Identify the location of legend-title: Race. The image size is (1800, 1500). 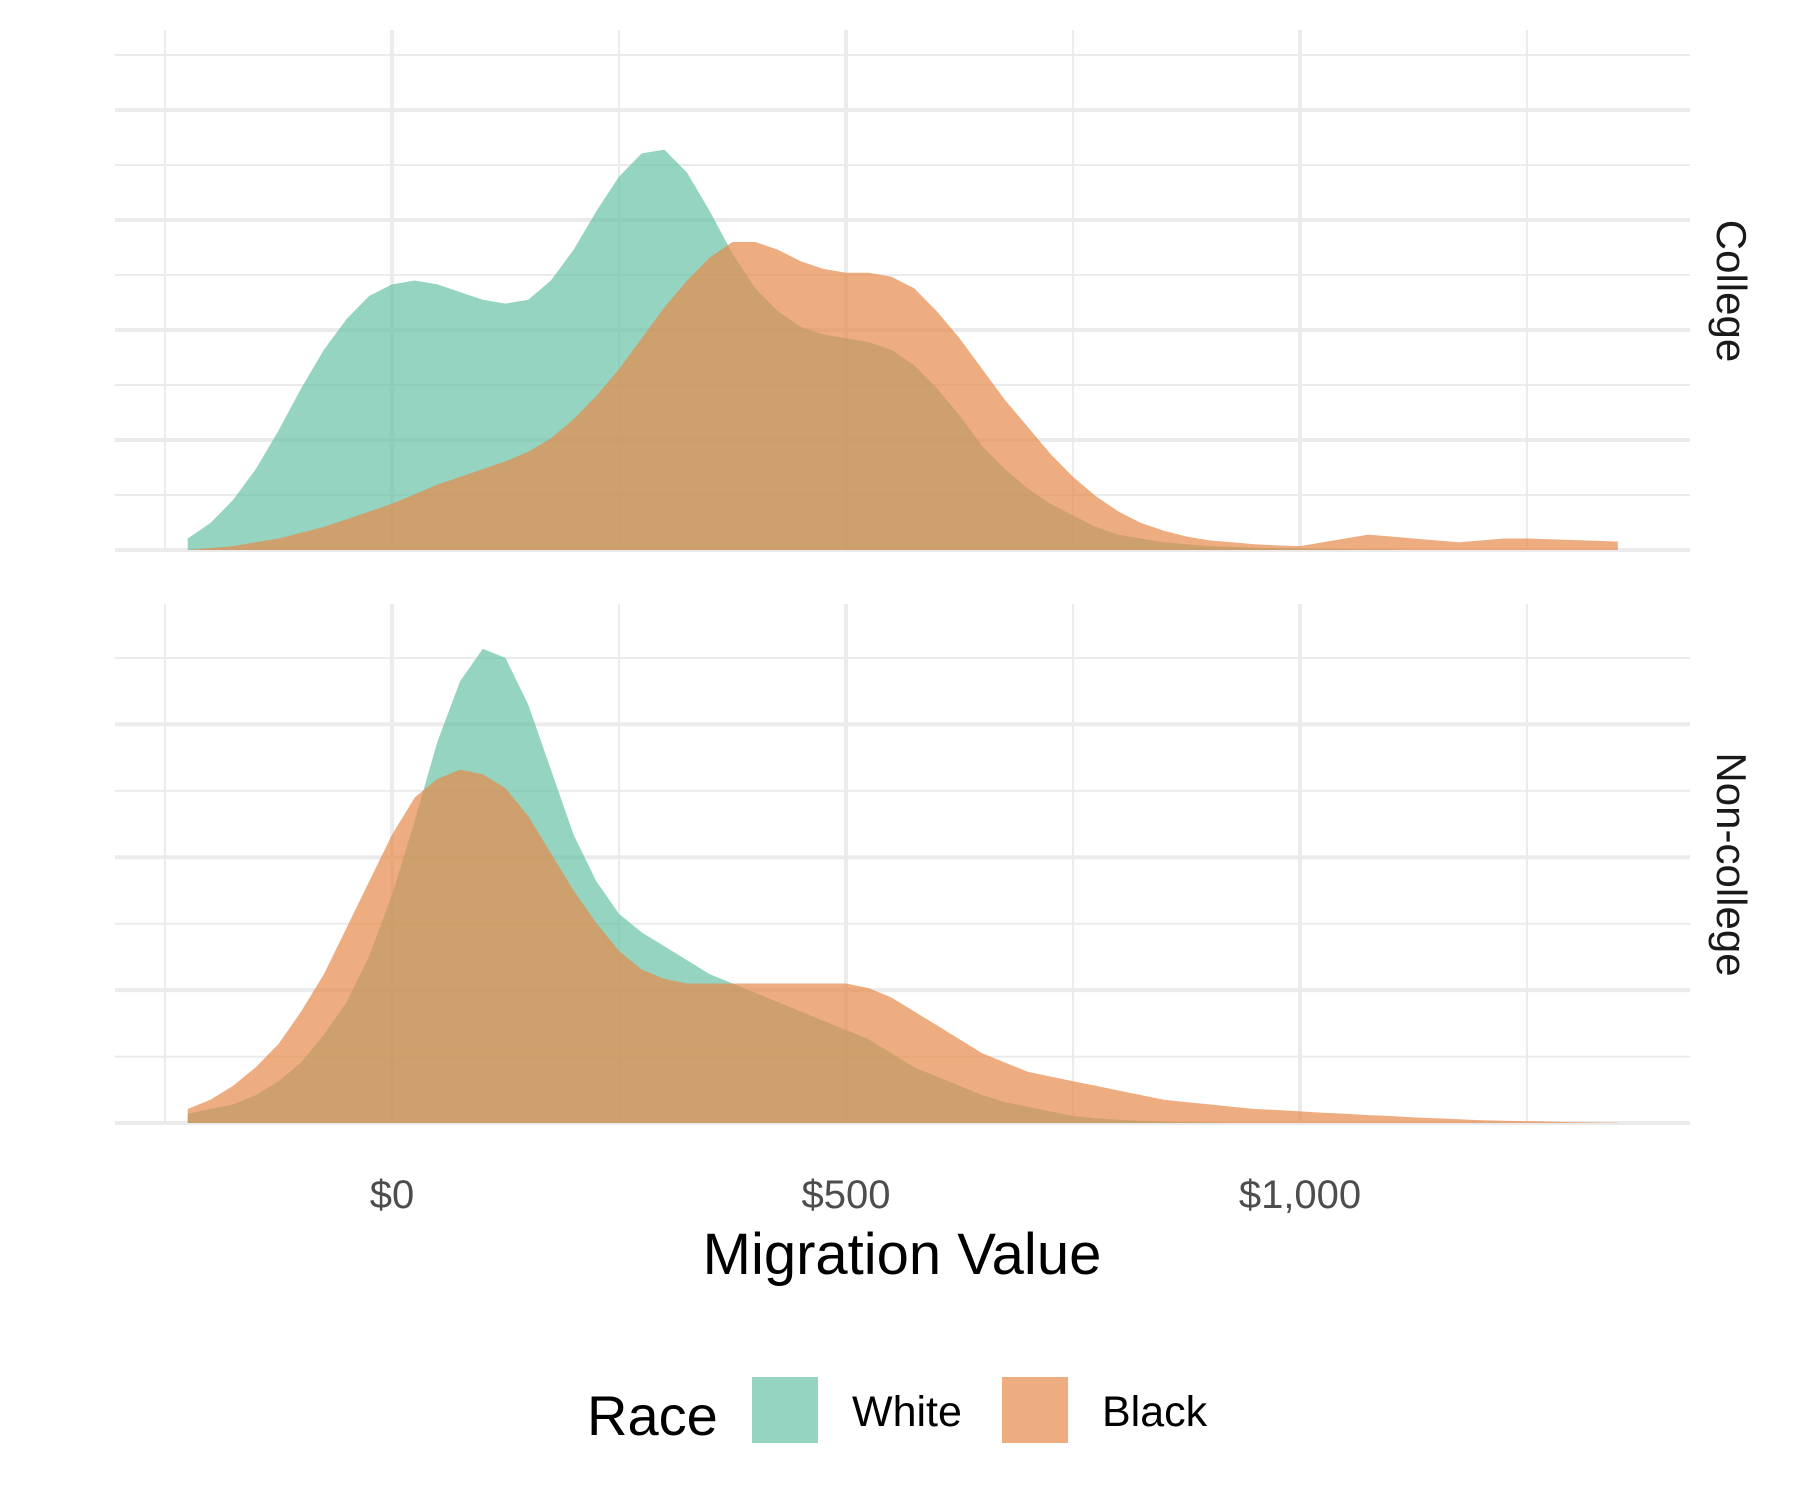
(652, 1415).